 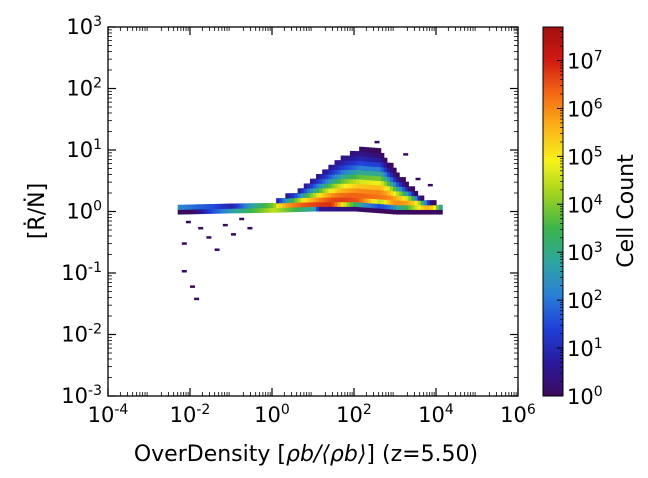 I want to click on x-axis-title-suffix: ] (z=5.50), so click(x=422, y=454).